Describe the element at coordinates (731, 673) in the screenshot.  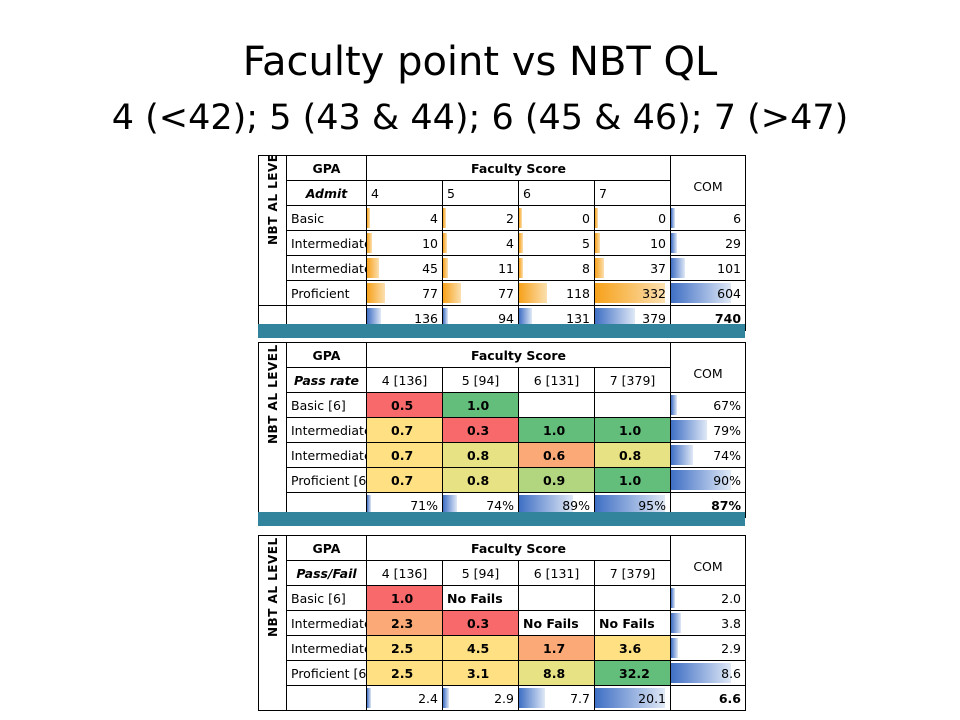
I see `cell-value: 8.6` at that location.